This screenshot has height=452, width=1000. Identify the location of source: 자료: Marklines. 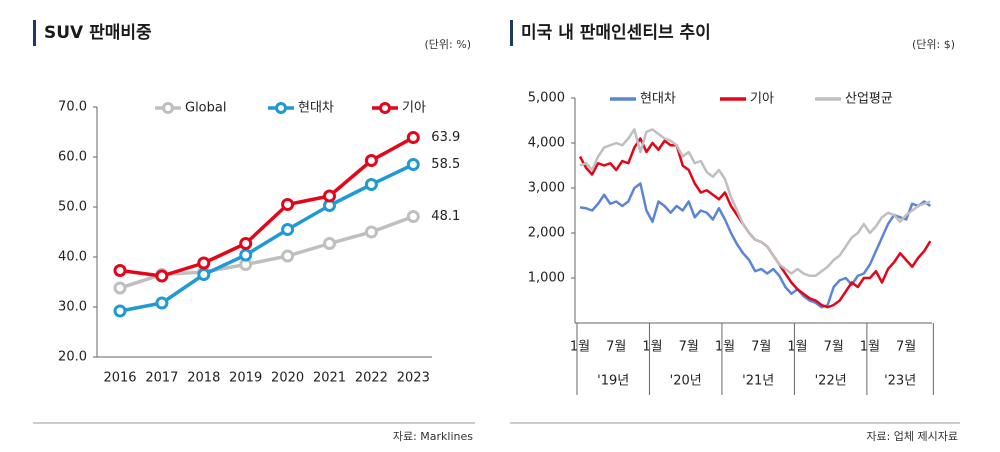
(433, 436).